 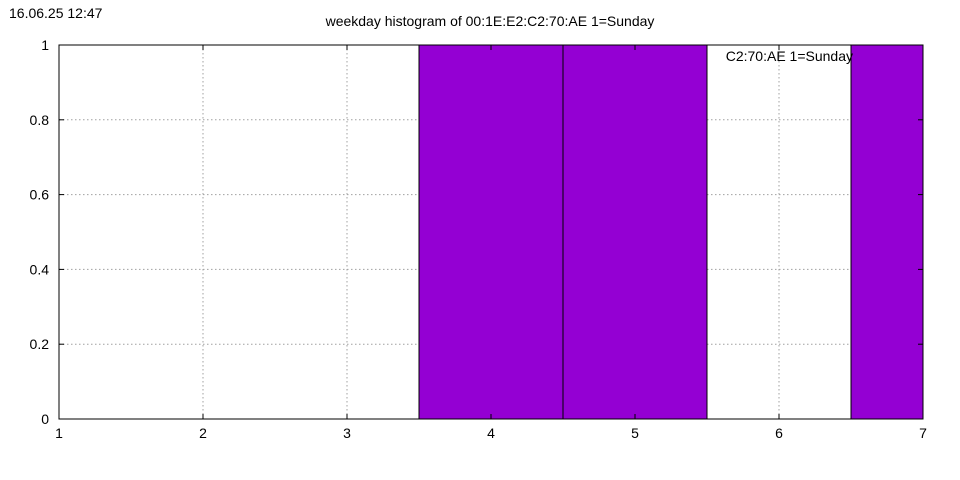 I want to click on x-tick-label: 4, so click(x=491, y=433).